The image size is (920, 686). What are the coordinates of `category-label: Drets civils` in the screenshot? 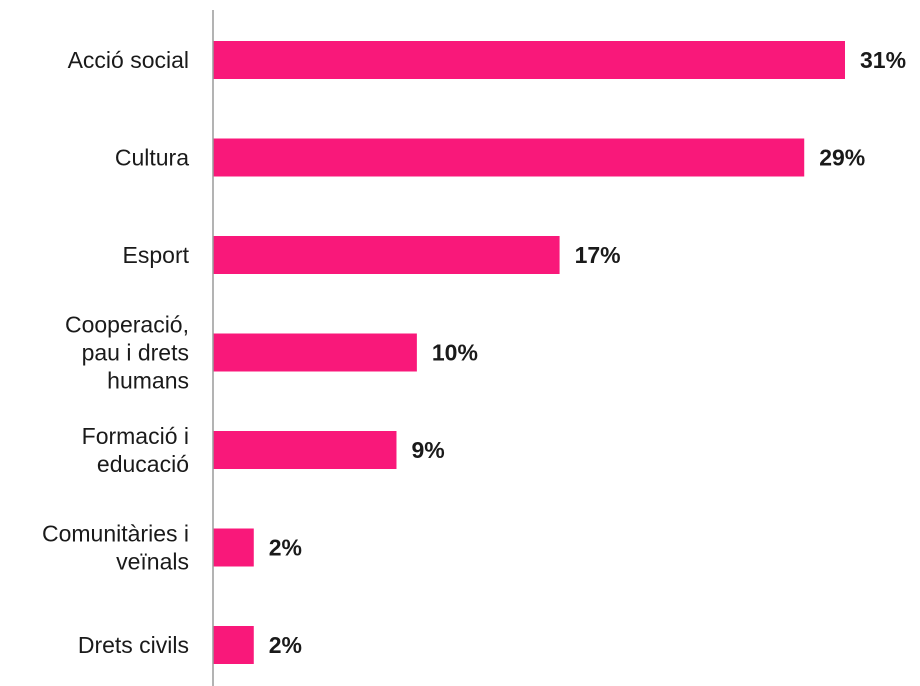 It's located at (133, 645).